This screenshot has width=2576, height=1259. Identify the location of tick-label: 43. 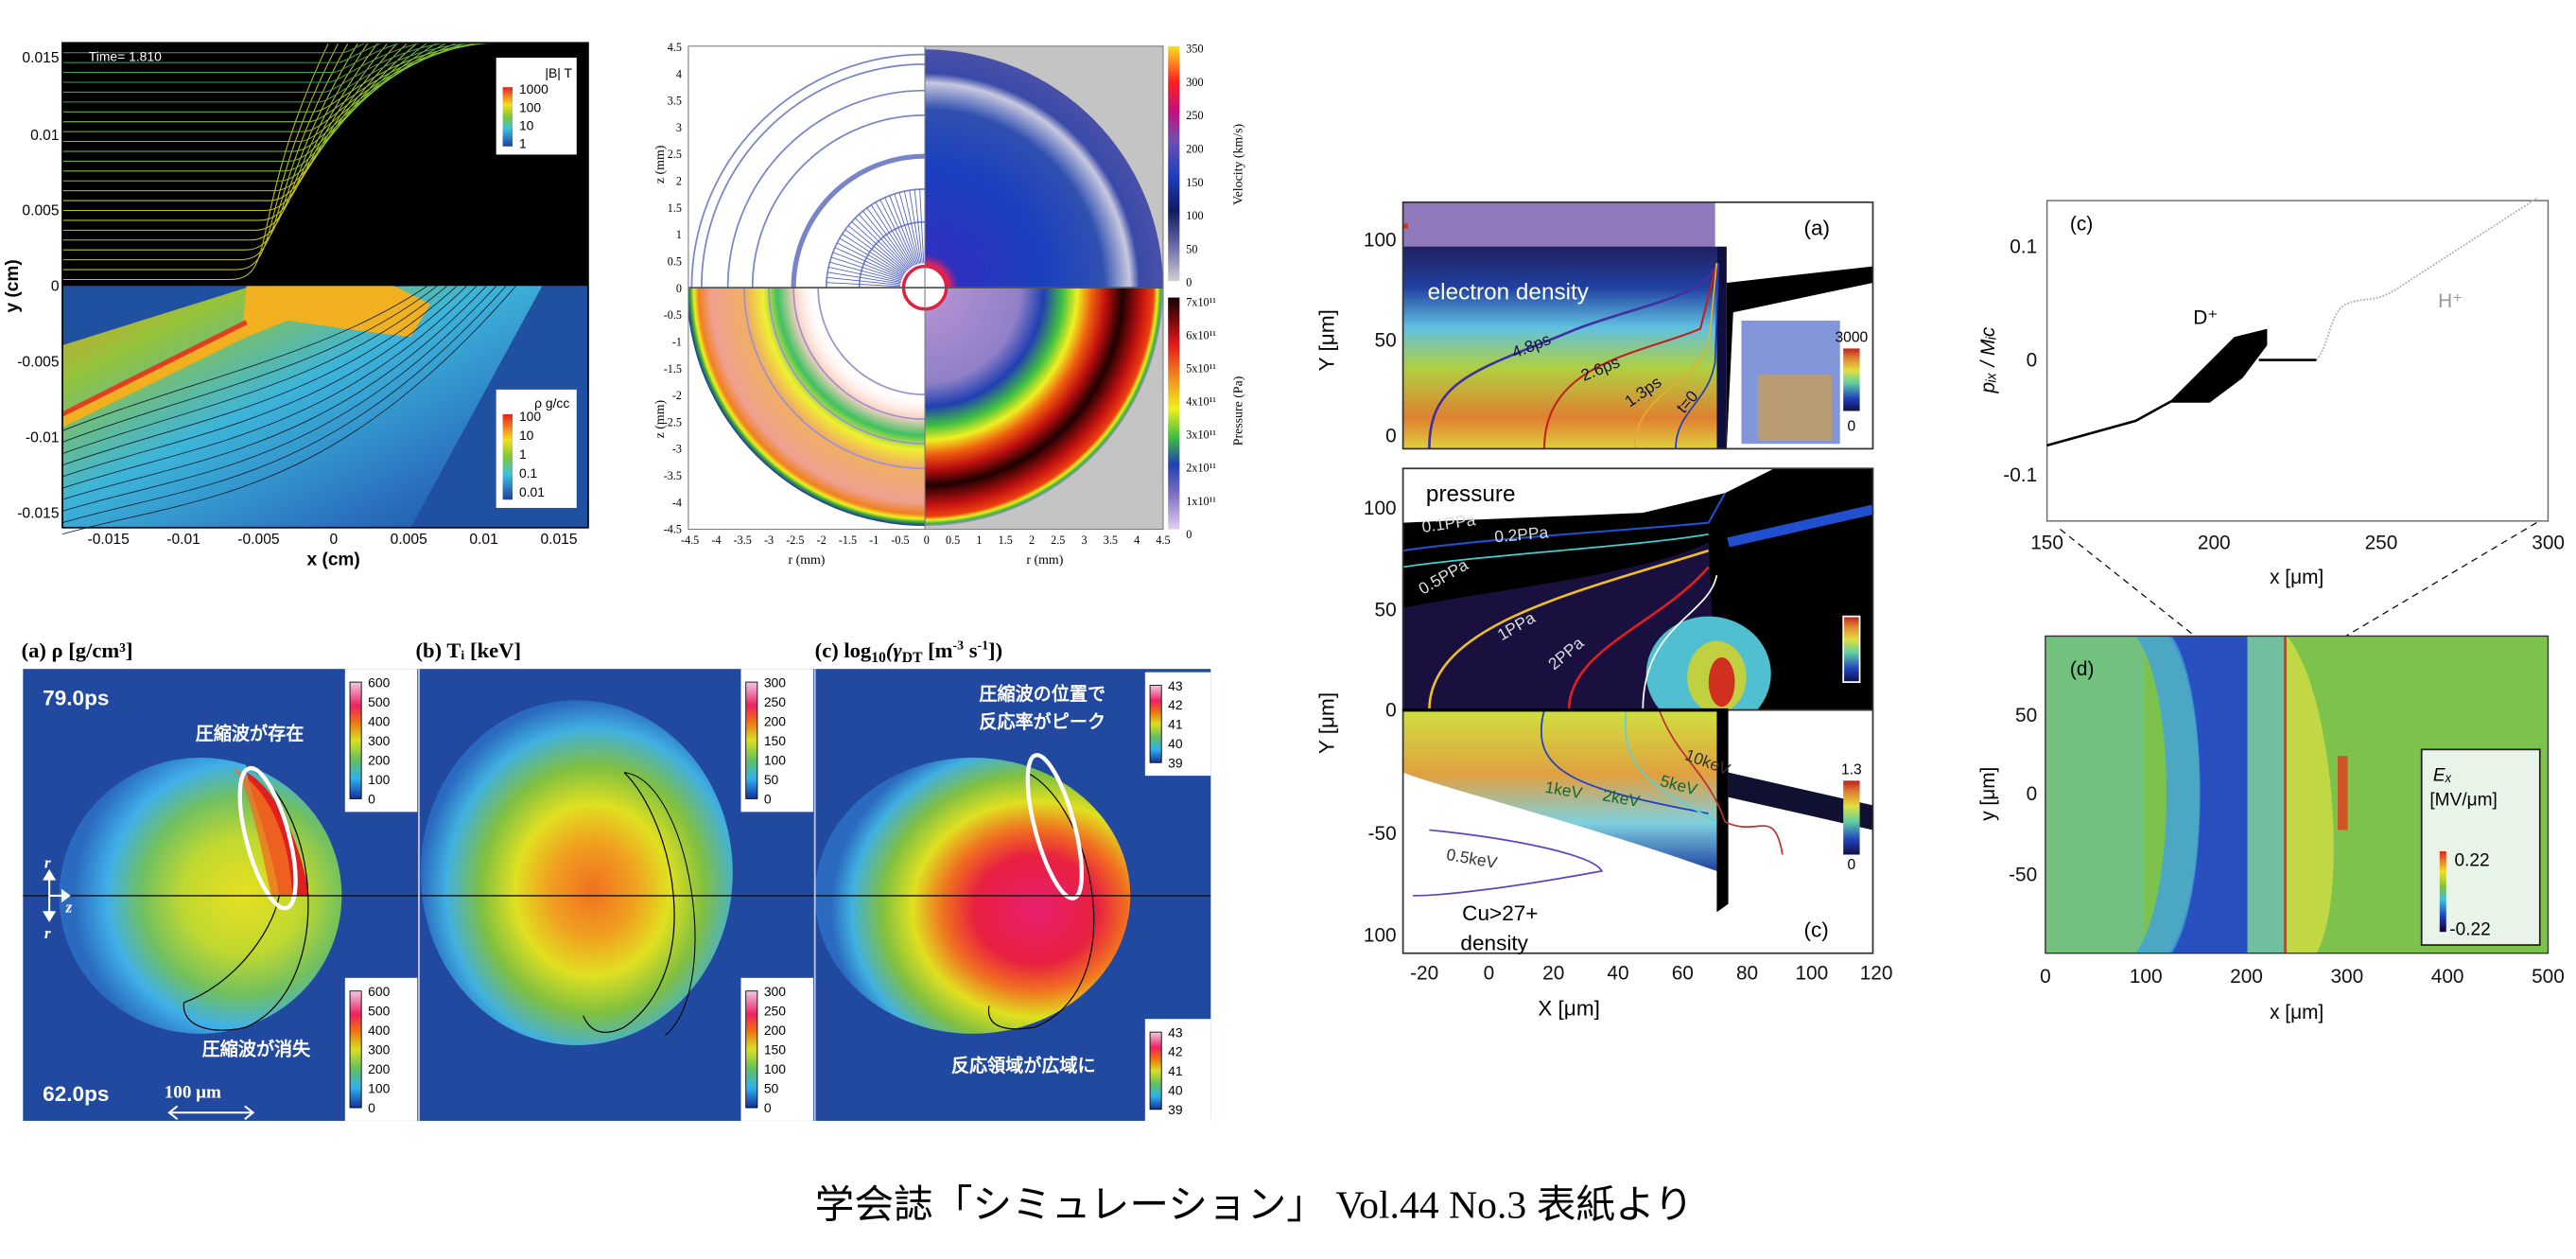
(1175, 1032).